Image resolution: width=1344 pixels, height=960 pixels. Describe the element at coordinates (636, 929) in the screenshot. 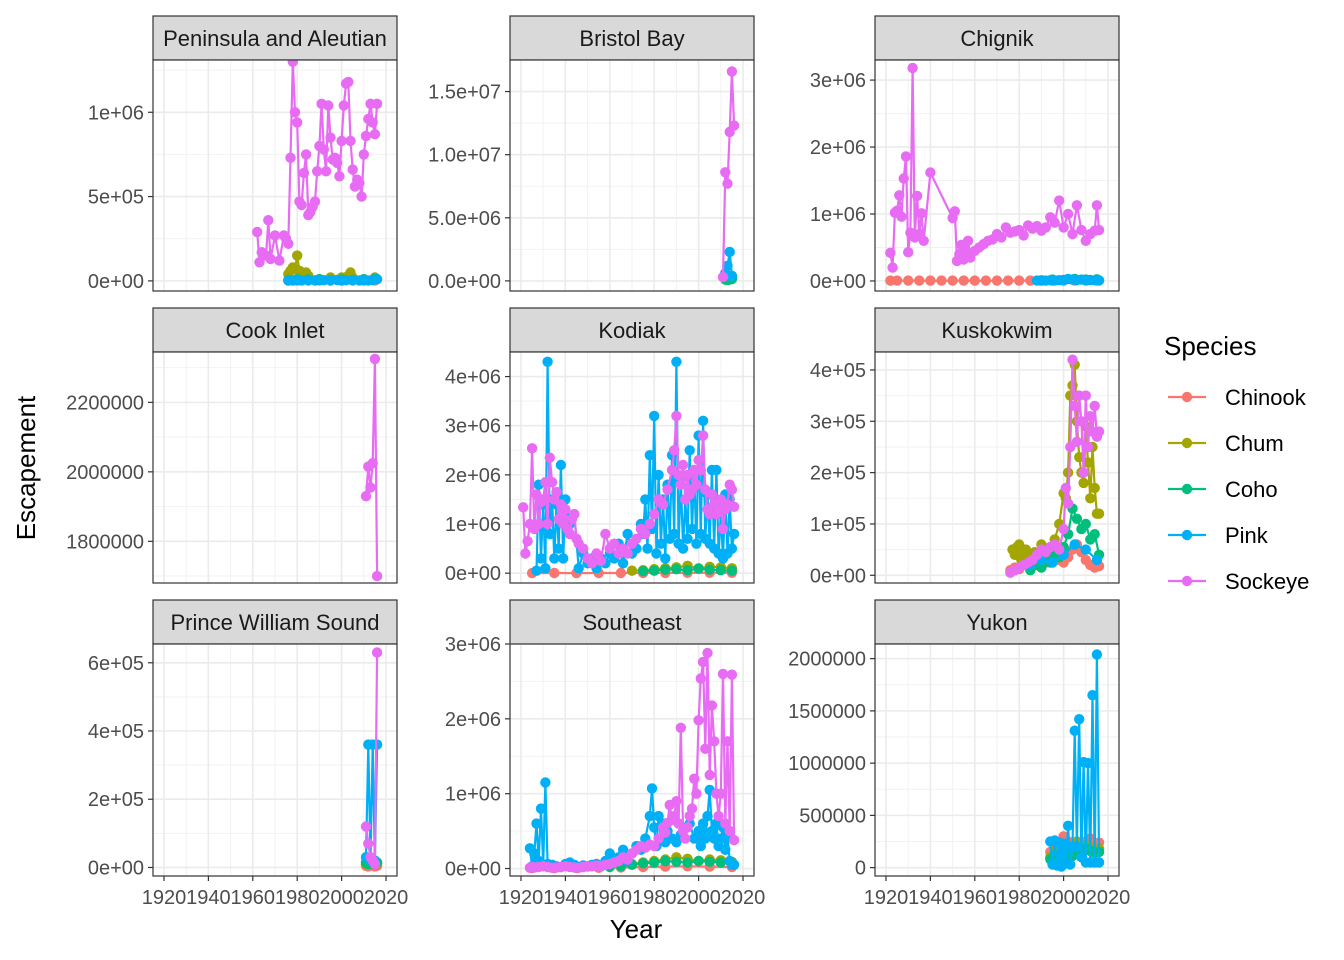

I see `x-axis-title: Year` at that location.